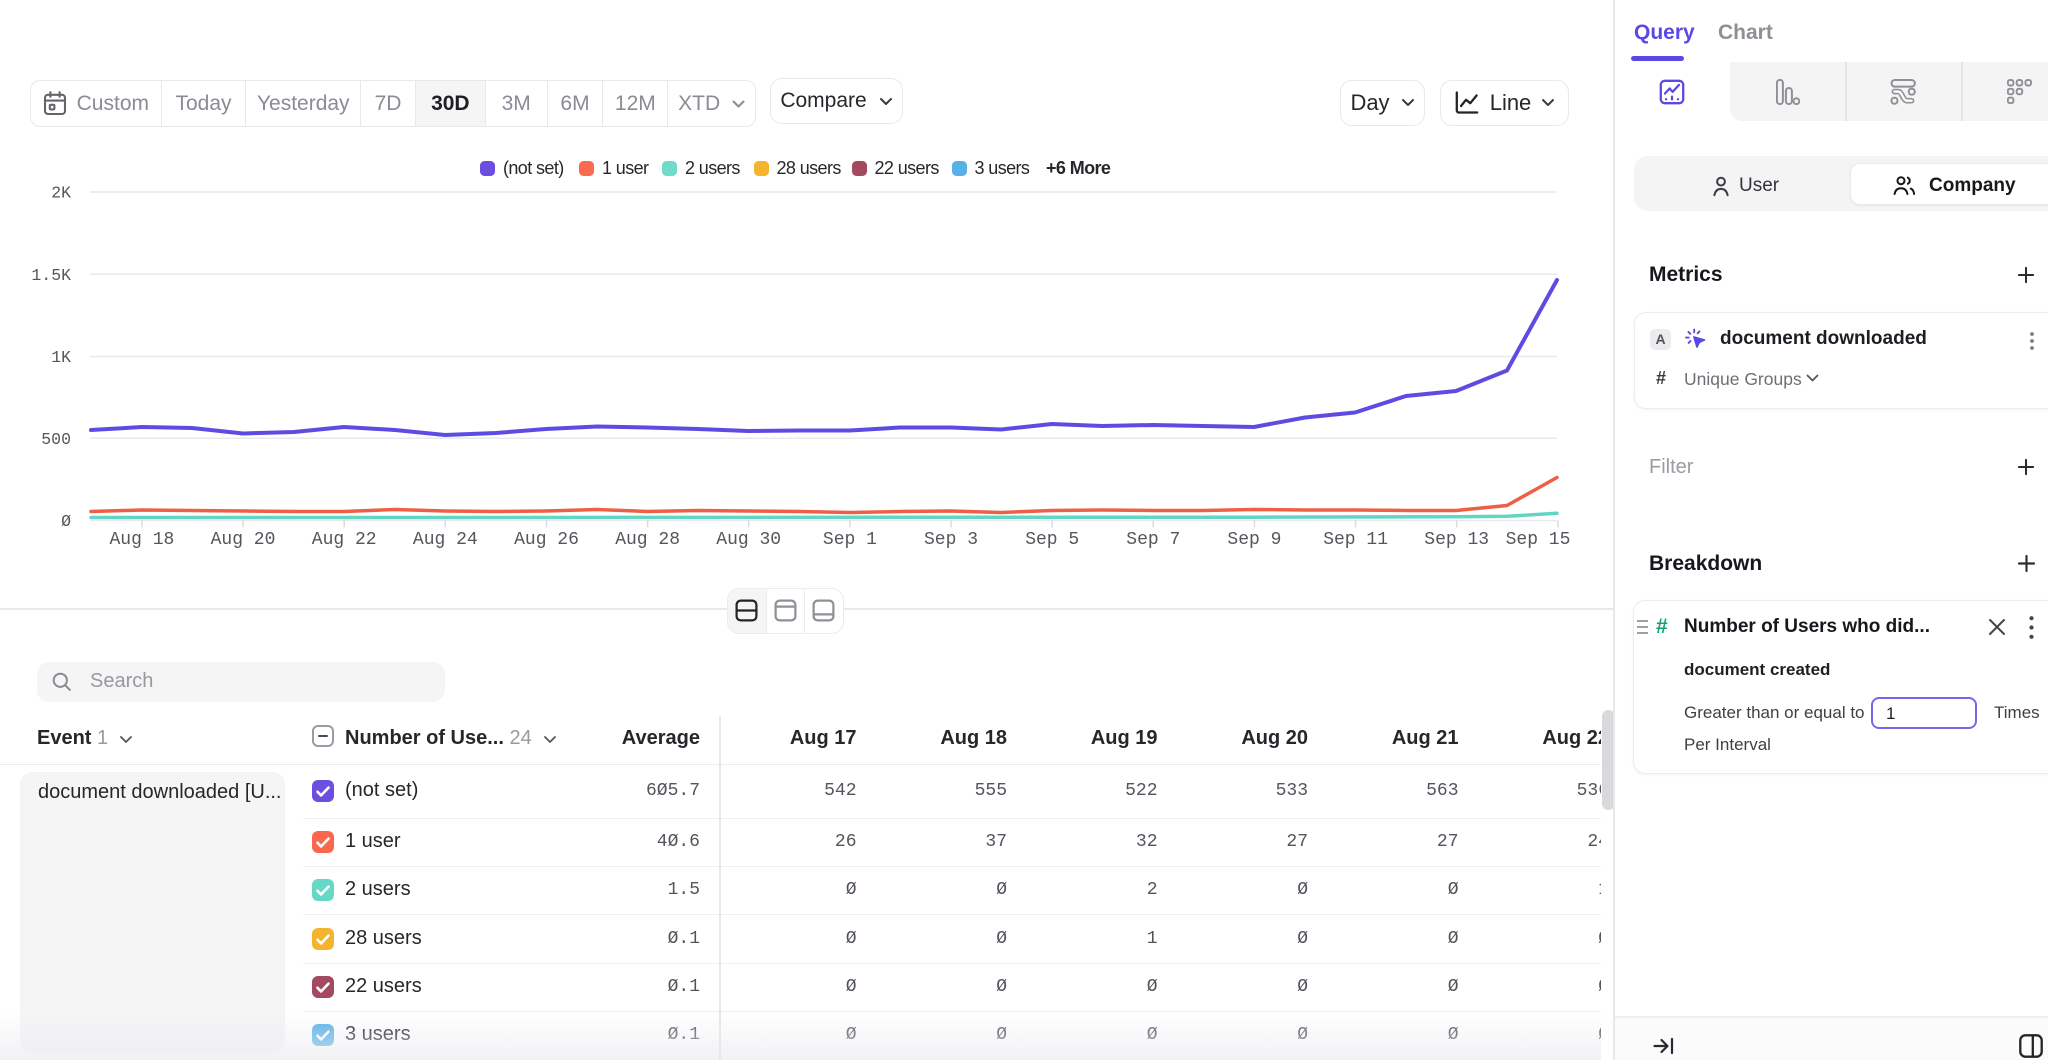  Describe the element at coordinates (141, 540) in the screenshot. I see `svg-text: Aug 18` at that location.